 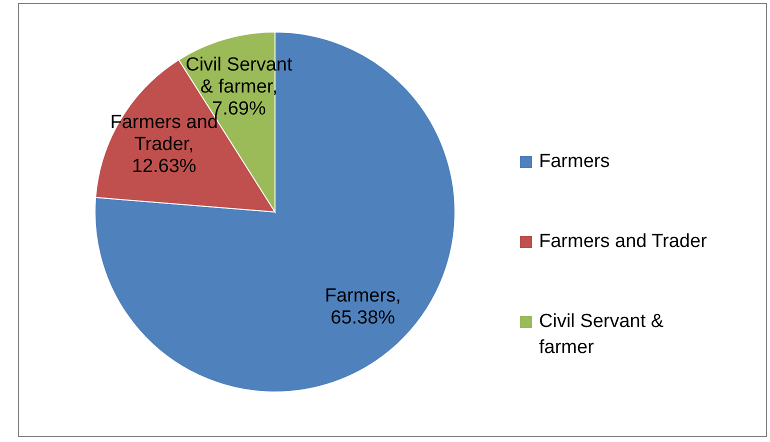 I want to click on legend-label: Farmers and Trader, so click(x=623, y=241).